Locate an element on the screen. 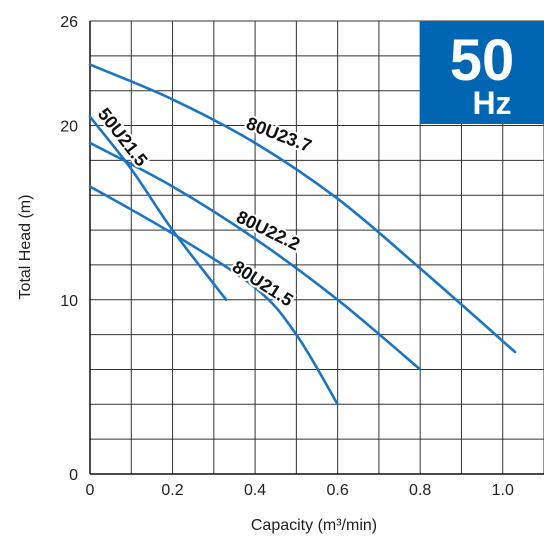 The image size is (544, 538). frequency-badge: 50 Hz is located at coordinates (482, 72).